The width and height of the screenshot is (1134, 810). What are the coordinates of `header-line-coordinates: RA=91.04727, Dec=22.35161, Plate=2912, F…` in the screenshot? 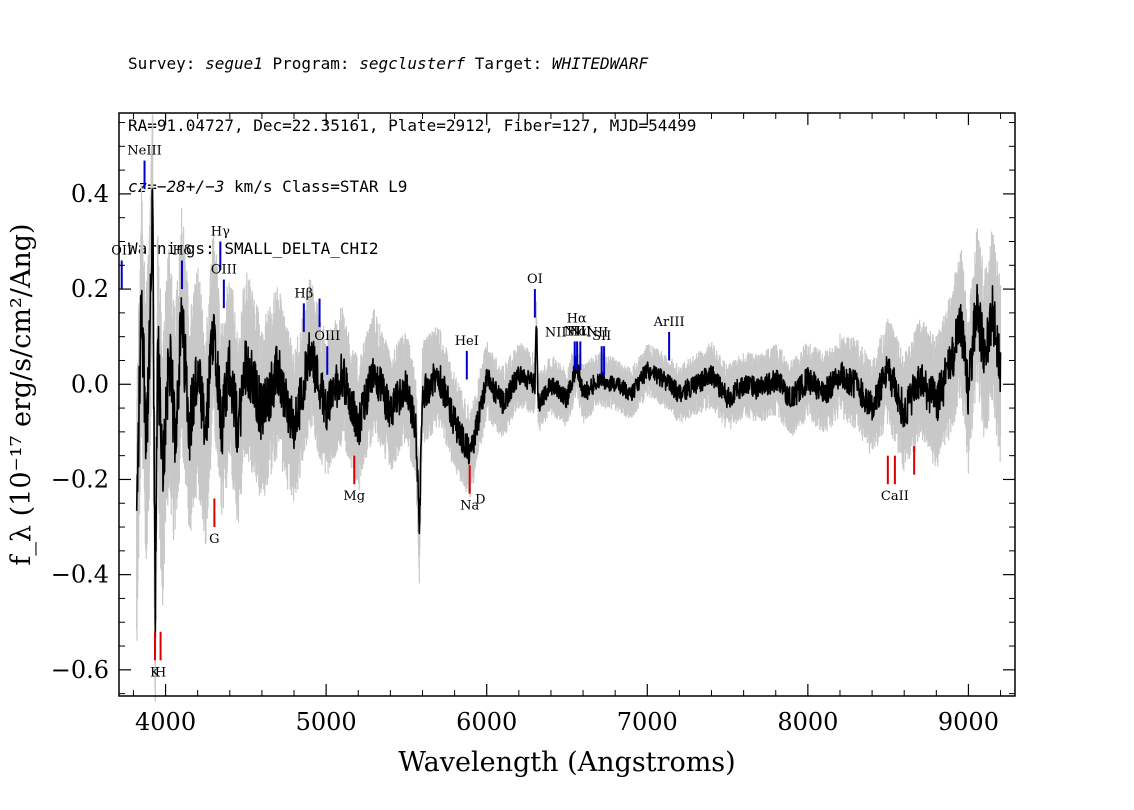 It's located at (412, 125).